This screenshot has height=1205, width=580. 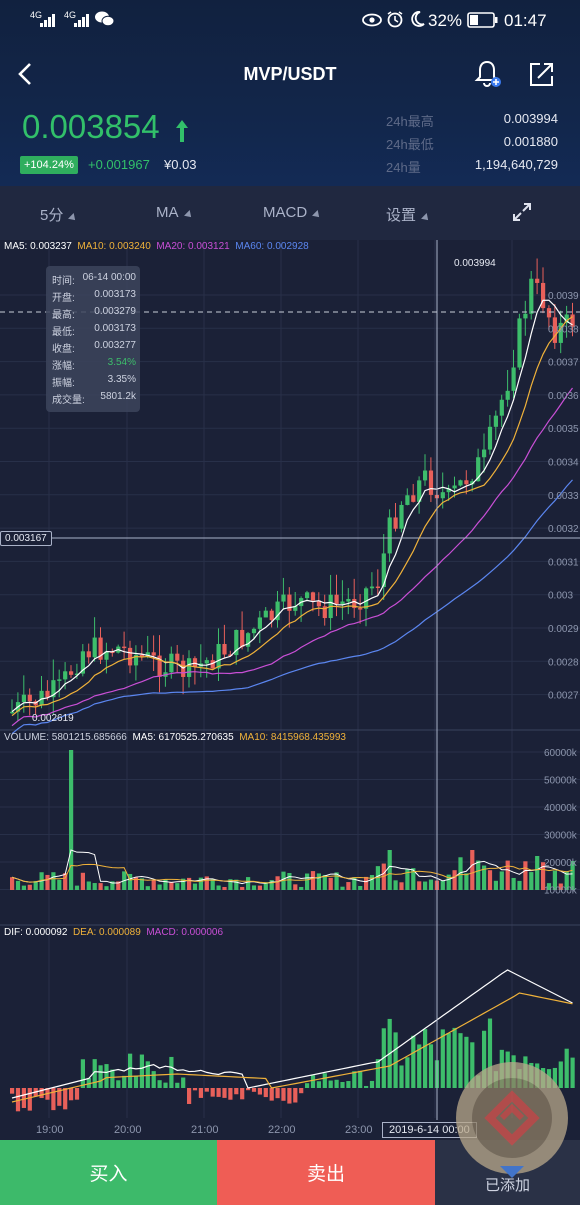 What do you see at coordinates (563, 463) in the screenshot?
I see `price-tick: 0.0034` at bounding box center [563, 463].